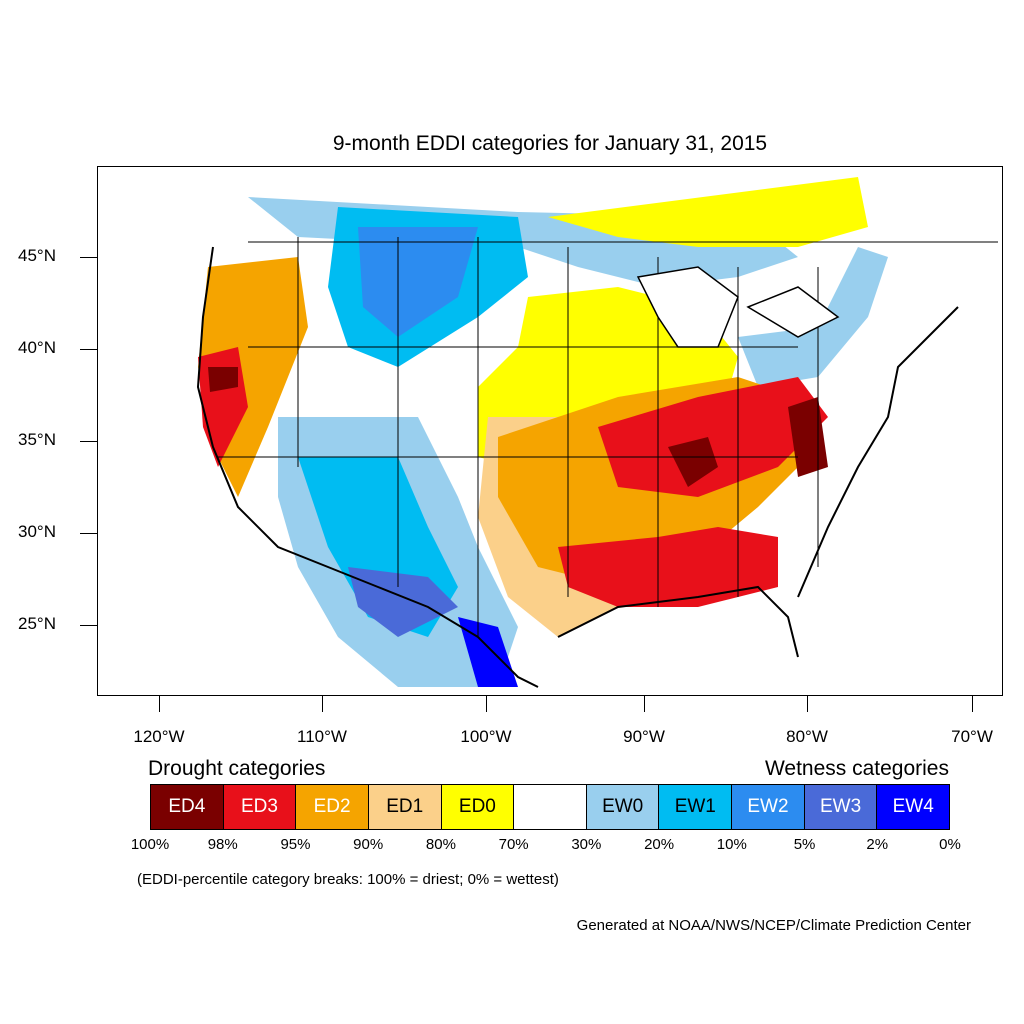  I want to click on region-ew2-rockies, so click(418, 282).